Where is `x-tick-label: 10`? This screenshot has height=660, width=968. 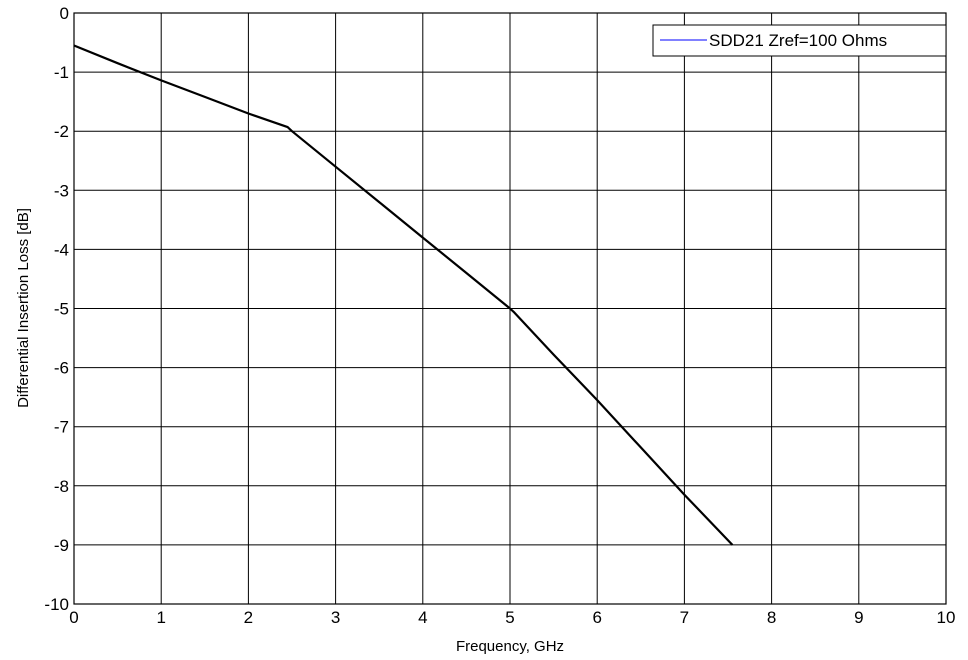
x-tick-label: 10 is located at coordinates (946, 617).